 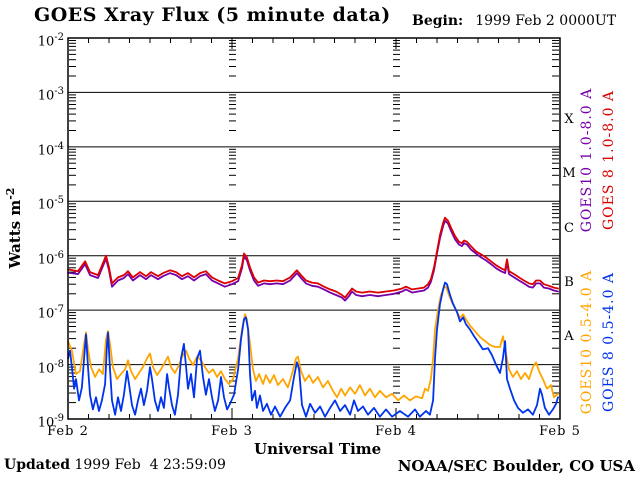 What do you see at coordinates (212, 15) in the screenshot?
I see `page-title: GOES Xray Flux (5 minute data)` at bounding box center [212, 15].